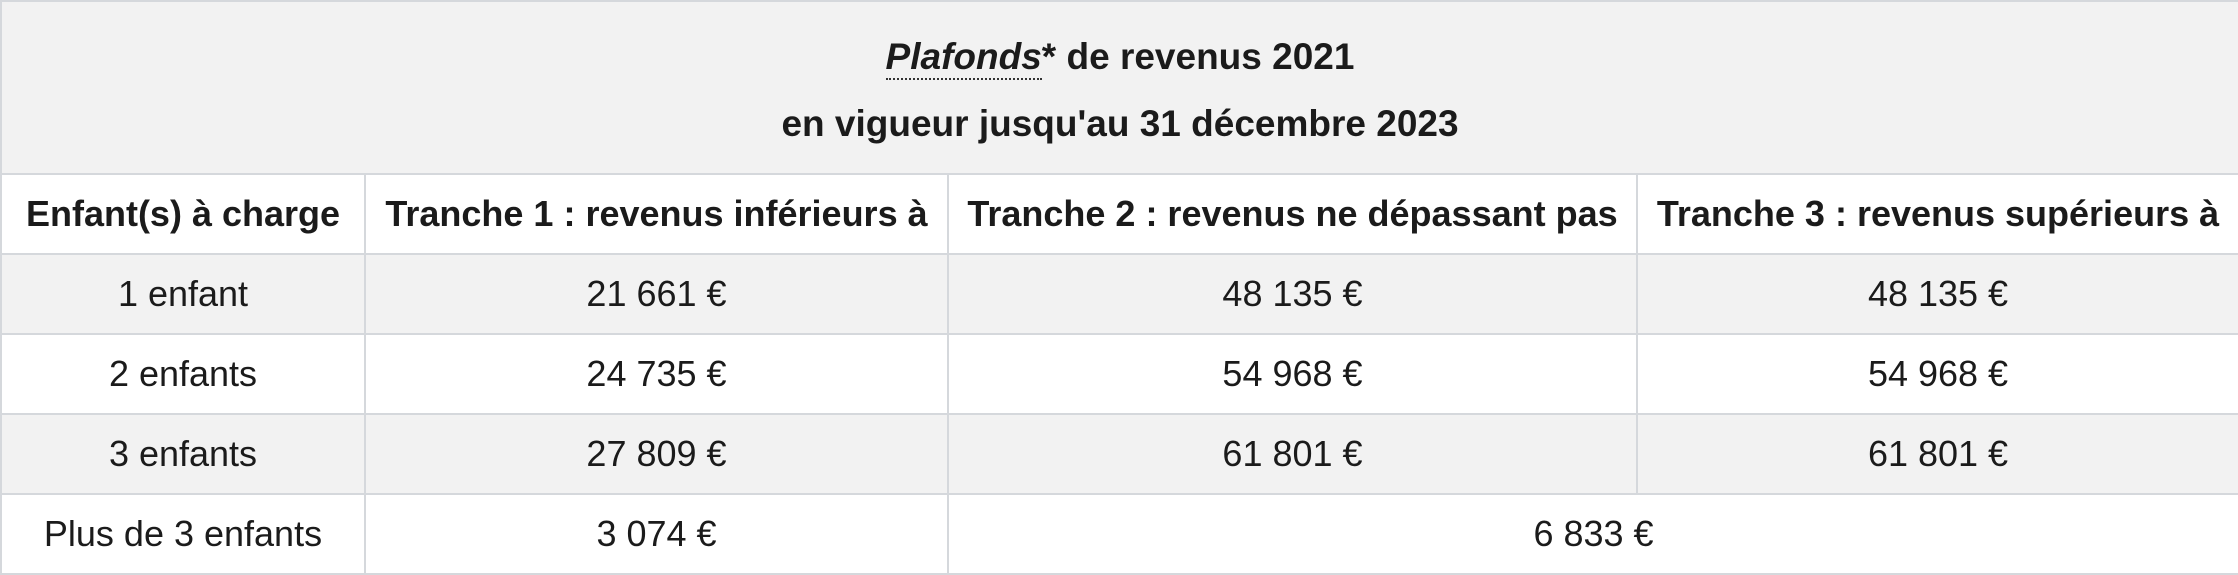 The width and height of the screenshot is (2238, 575). I want to click on caption-title: Plafonds* de revenus 2021, so click(1120, 57).